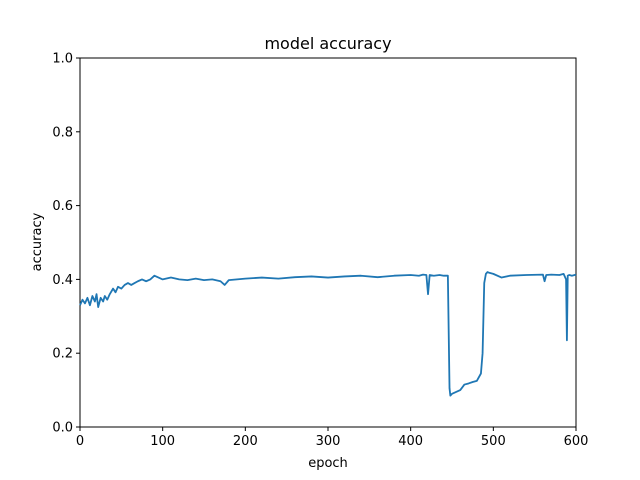 The width and height of the screenshot is (640, 480). What do you see at coordinates (162, 441) in the screenshot?
I see `x-tick-label: 100` at bounding box center [162, 441].